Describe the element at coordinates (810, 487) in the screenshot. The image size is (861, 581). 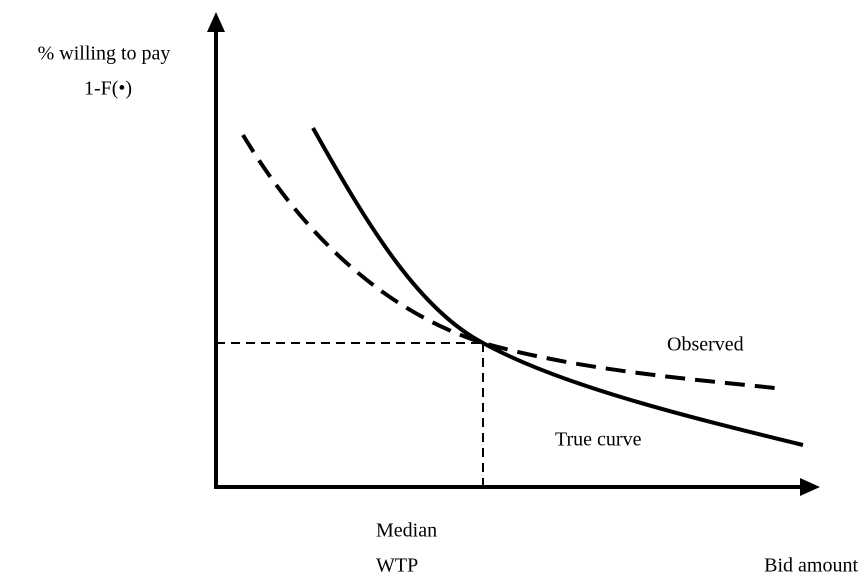
I see `x-axis-arrow` at that location.